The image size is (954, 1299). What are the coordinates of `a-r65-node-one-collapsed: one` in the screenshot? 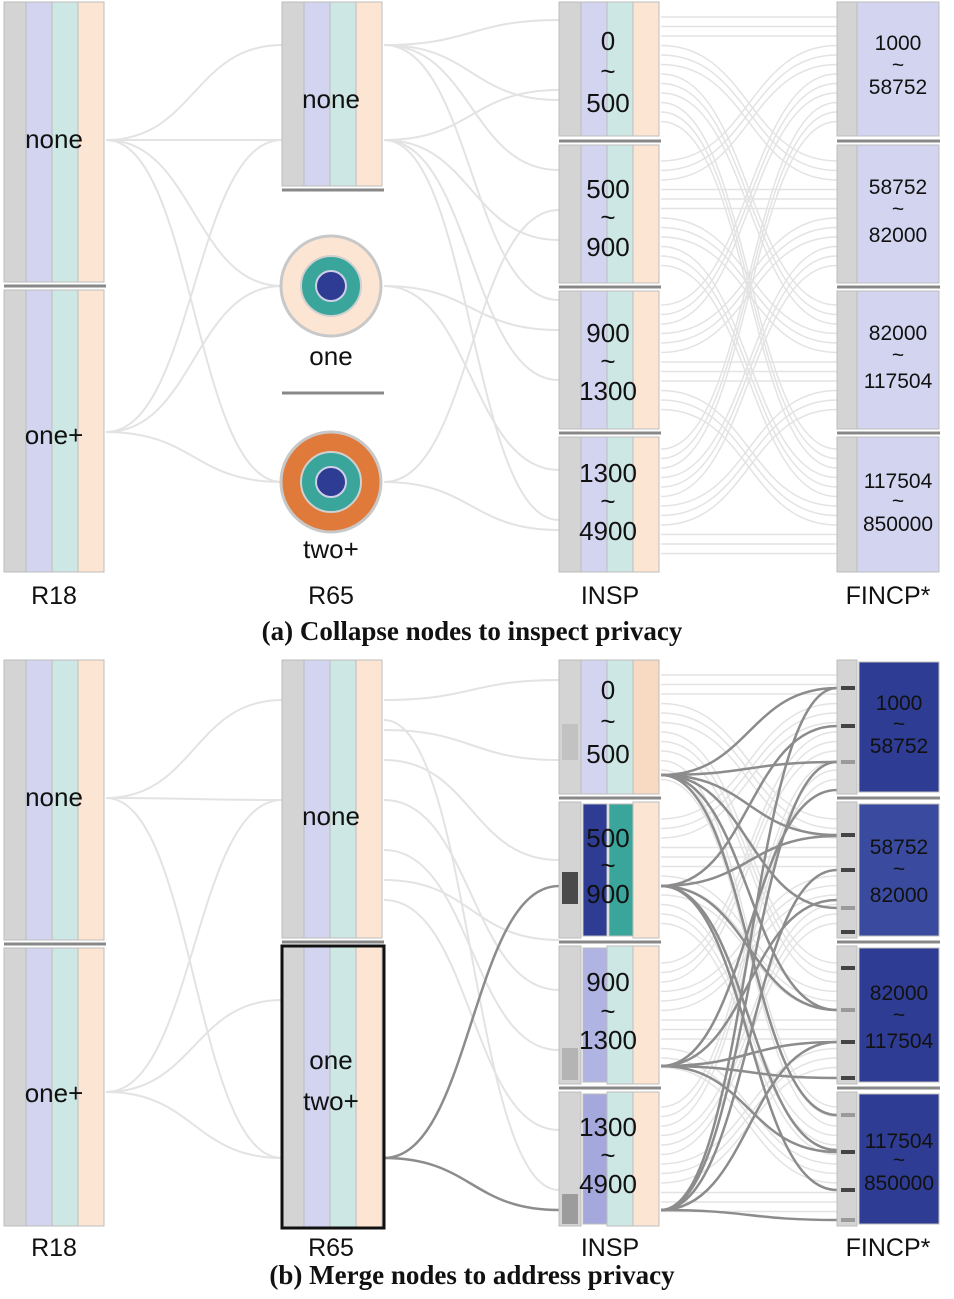 It's located at (331, 302).